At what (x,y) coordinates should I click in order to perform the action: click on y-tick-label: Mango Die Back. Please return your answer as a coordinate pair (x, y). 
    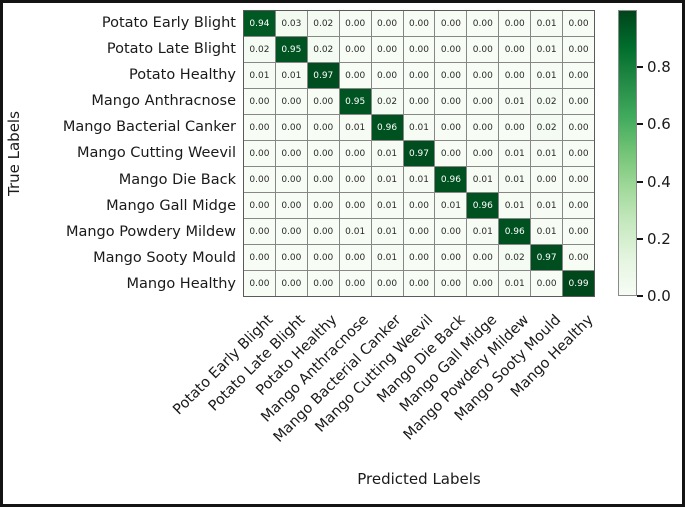
    Looking at the image, I should click on (177, 179).